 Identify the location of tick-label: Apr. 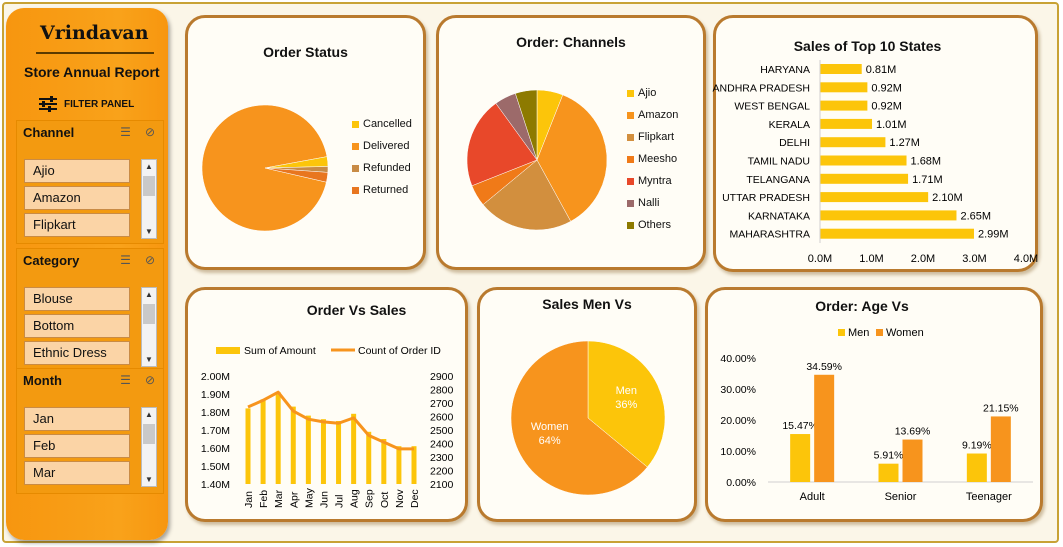
(294, 499).